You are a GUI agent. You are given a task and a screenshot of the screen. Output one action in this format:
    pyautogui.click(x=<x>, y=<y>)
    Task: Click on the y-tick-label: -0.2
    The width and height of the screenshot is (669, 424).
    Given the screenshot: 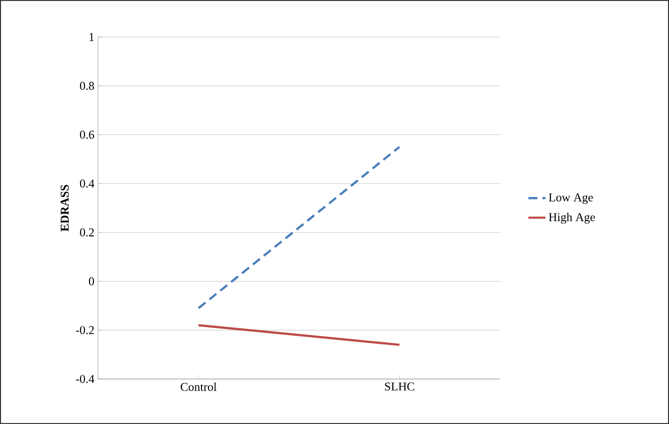 What is the action you would take?
    pyautogui.click(x=85, y=330)
    